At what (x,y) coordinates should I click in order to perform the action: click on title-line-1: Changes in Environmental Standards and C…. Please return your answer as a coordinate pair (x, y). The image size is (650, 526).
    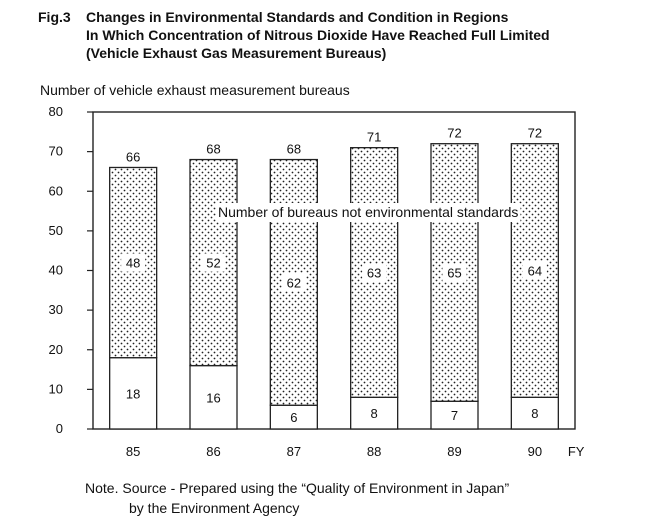
    Looking at the image, I should click on (297, 17).